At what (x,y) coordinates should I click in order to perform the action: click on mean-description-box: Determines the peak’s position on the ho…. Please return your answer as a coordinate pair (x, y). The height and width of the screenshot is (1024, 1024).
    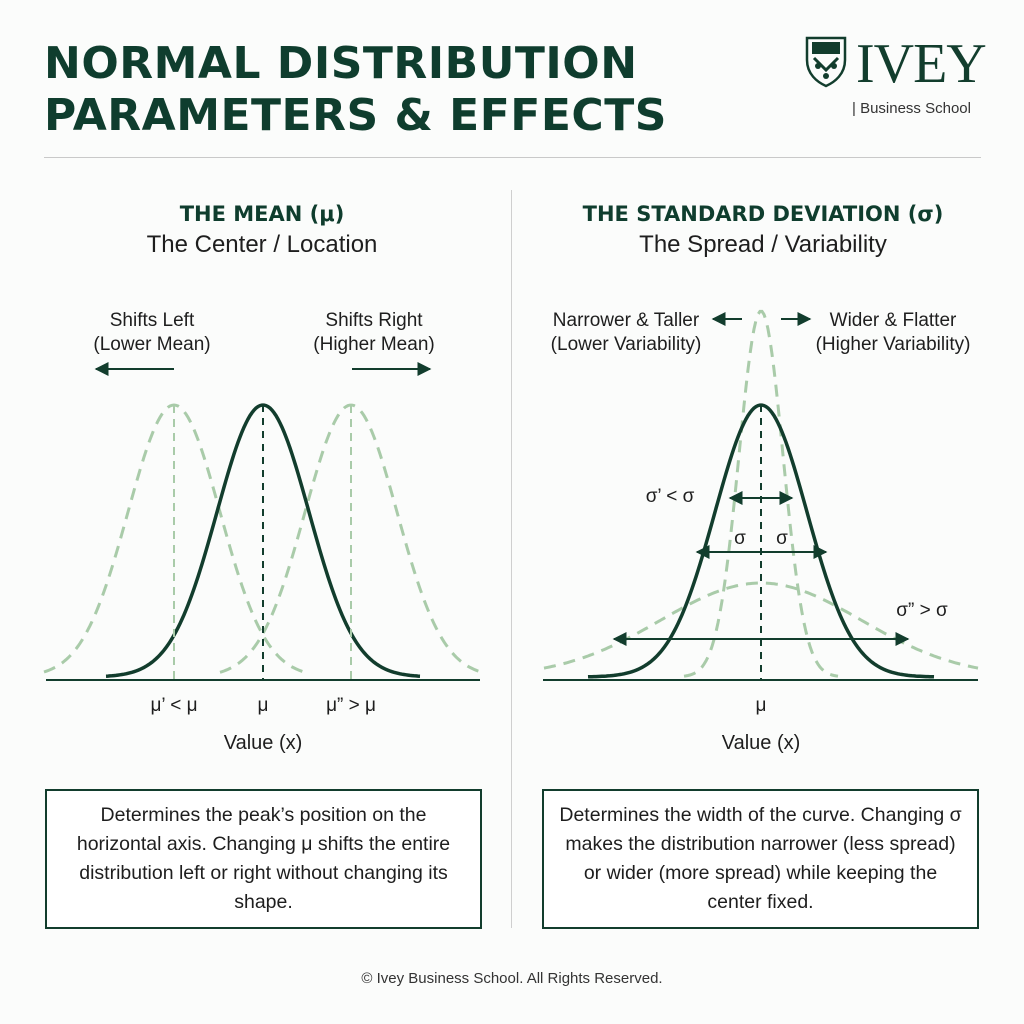
    Looking at the image, I should click on (263, 859).